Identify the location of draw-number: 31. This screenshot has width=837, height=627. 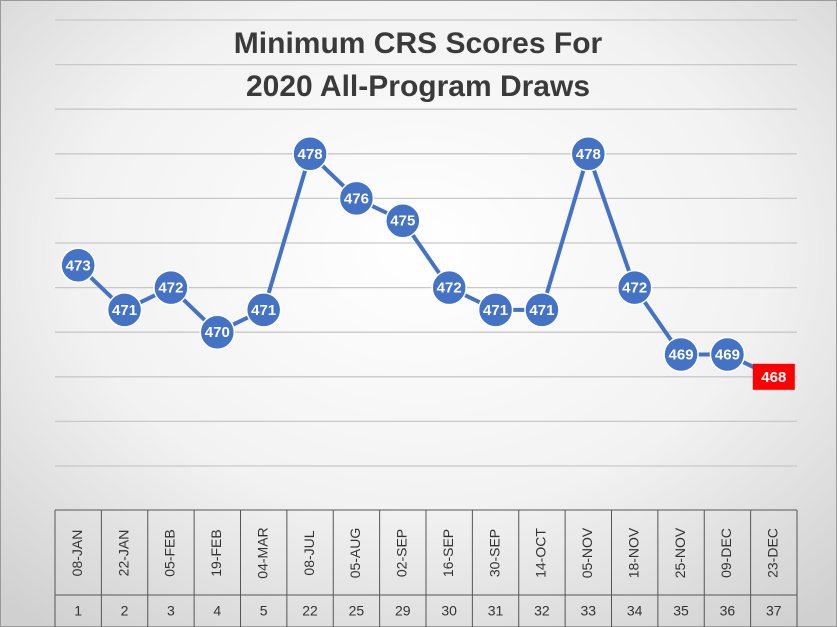
(496, 611).